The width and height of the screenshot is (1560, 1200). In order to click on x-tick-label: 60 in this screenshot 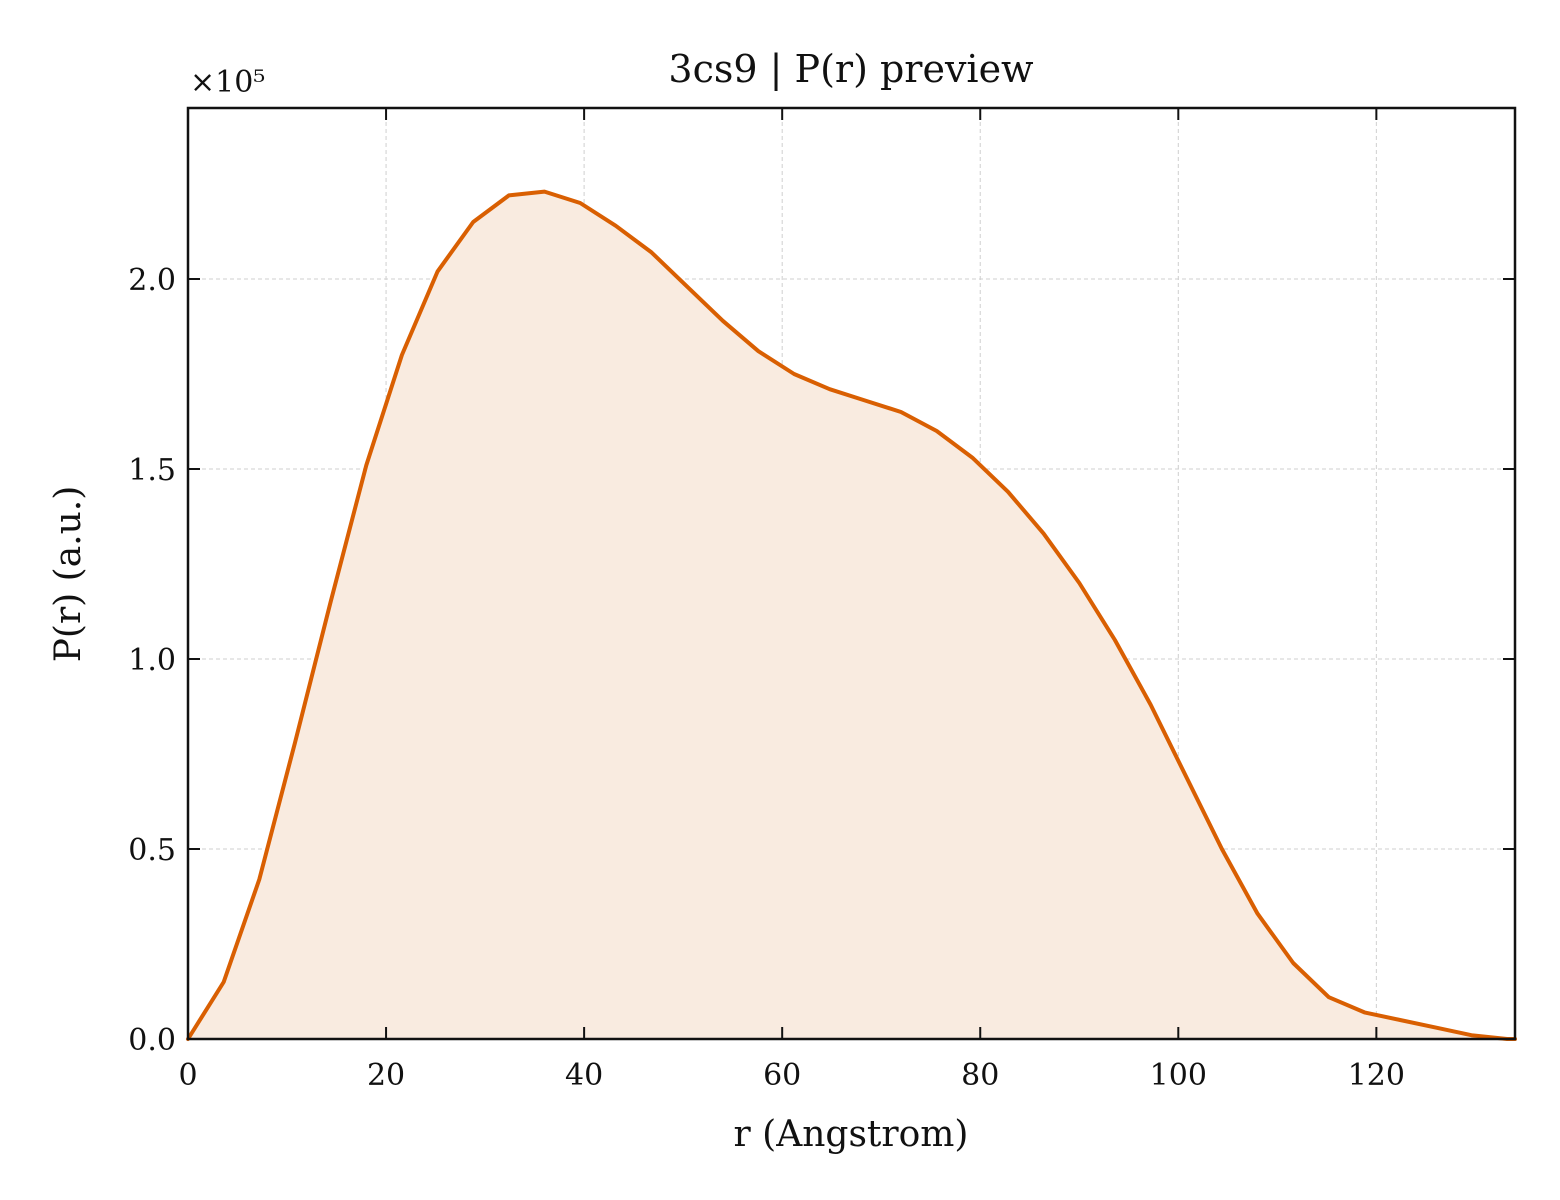, I will do `click(782, 1075)`.